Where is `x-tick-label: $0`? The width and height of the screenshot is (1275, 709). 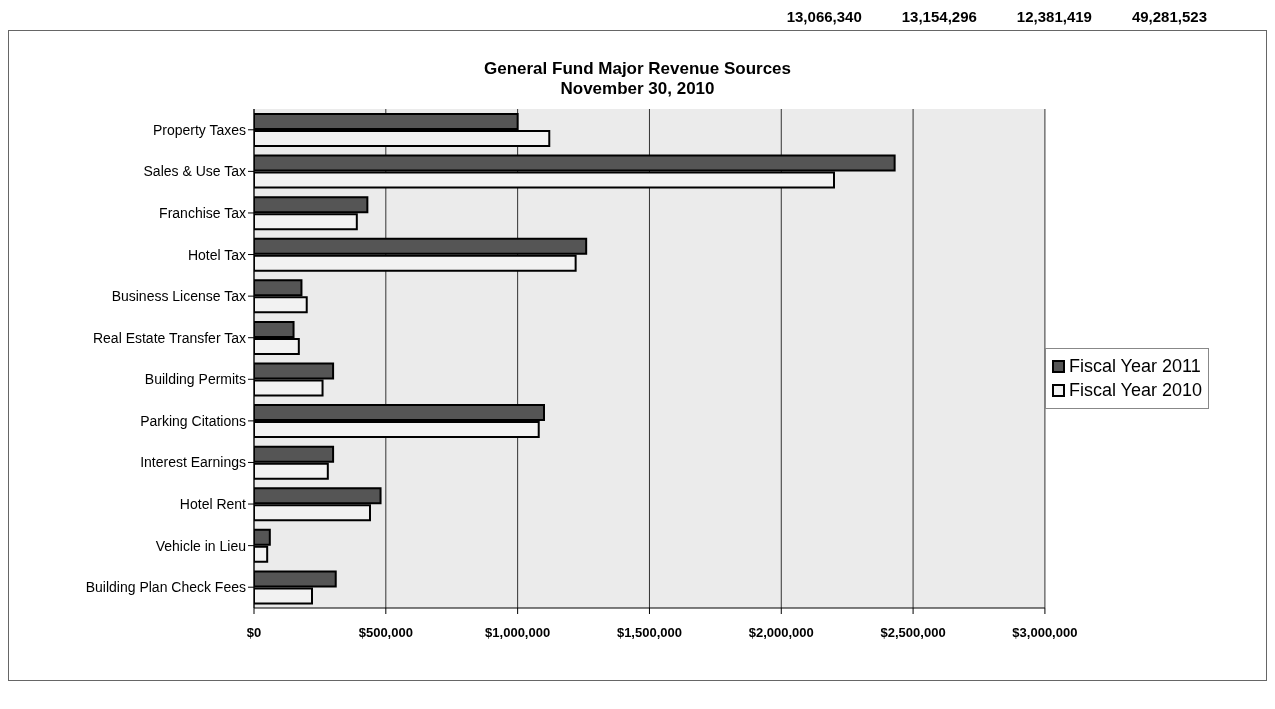
x-tick-label: $0 is located at coordinates (254, 633).